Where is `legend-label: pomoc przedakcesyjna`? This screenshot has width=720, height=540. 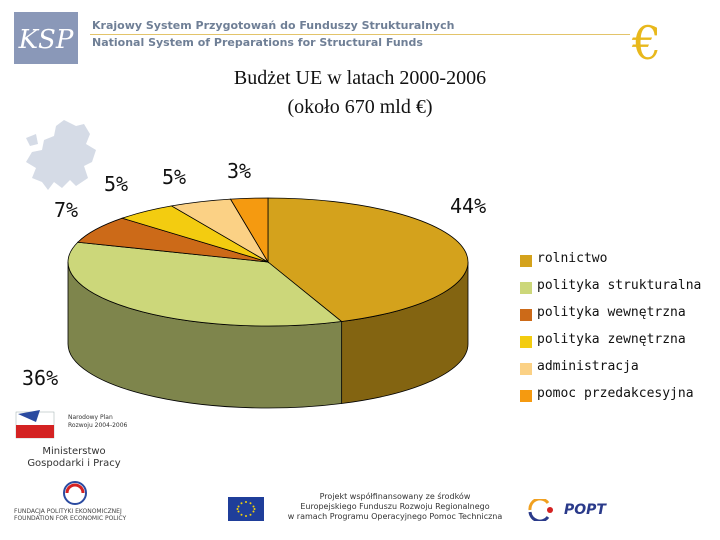 legend-label: pomoc przedakcesyjna is located at coordinates (615, 393).